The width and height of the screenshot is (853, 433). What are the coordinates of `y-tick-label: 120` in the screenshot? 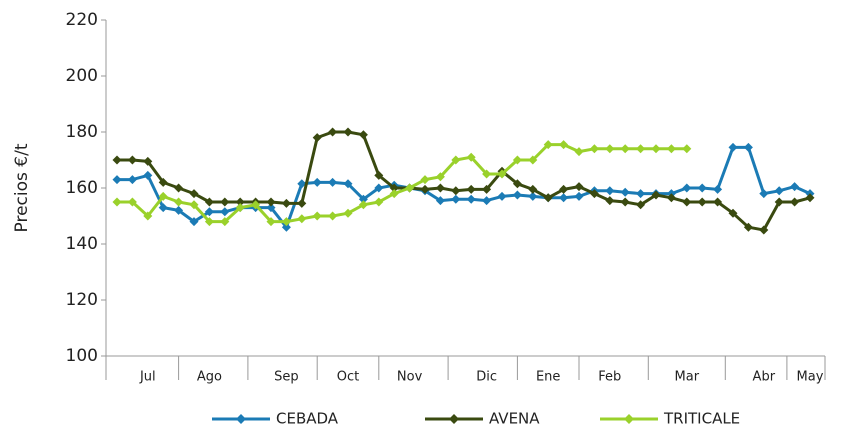 It's located at (82, 300).